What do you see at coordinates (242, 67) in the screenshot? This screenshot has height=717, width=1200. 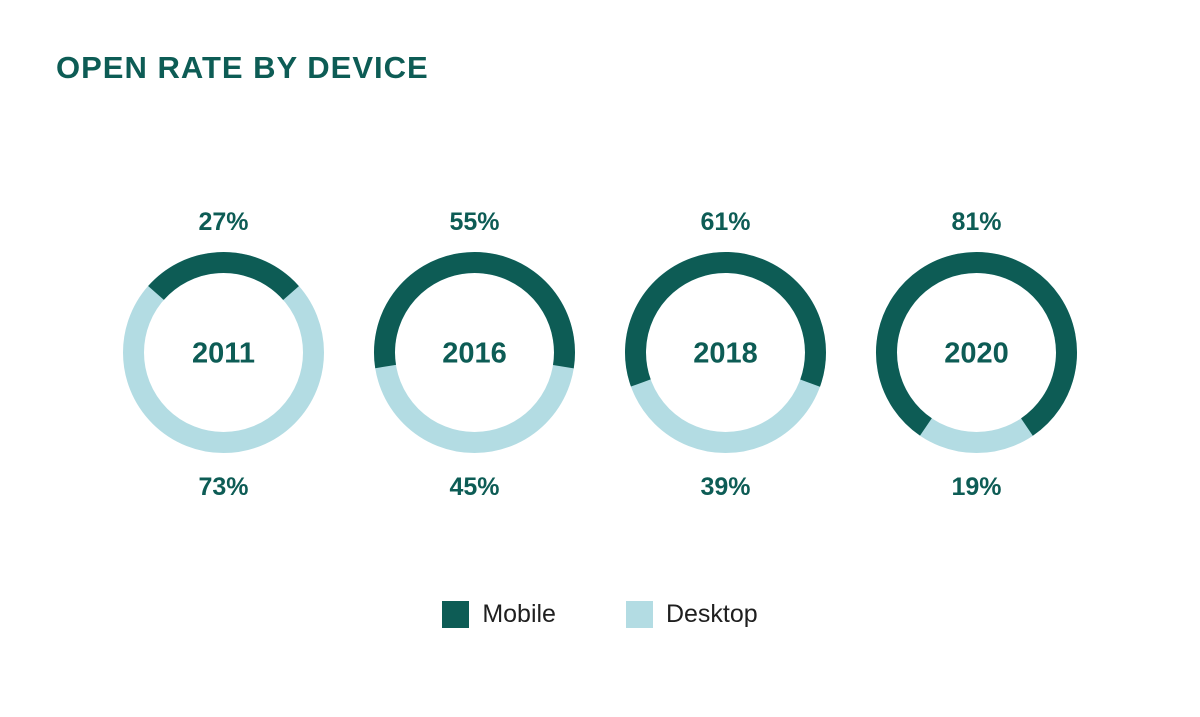 I see `page-title: OPEN RATE BY DEVICE` at bounding box center [242, 67].